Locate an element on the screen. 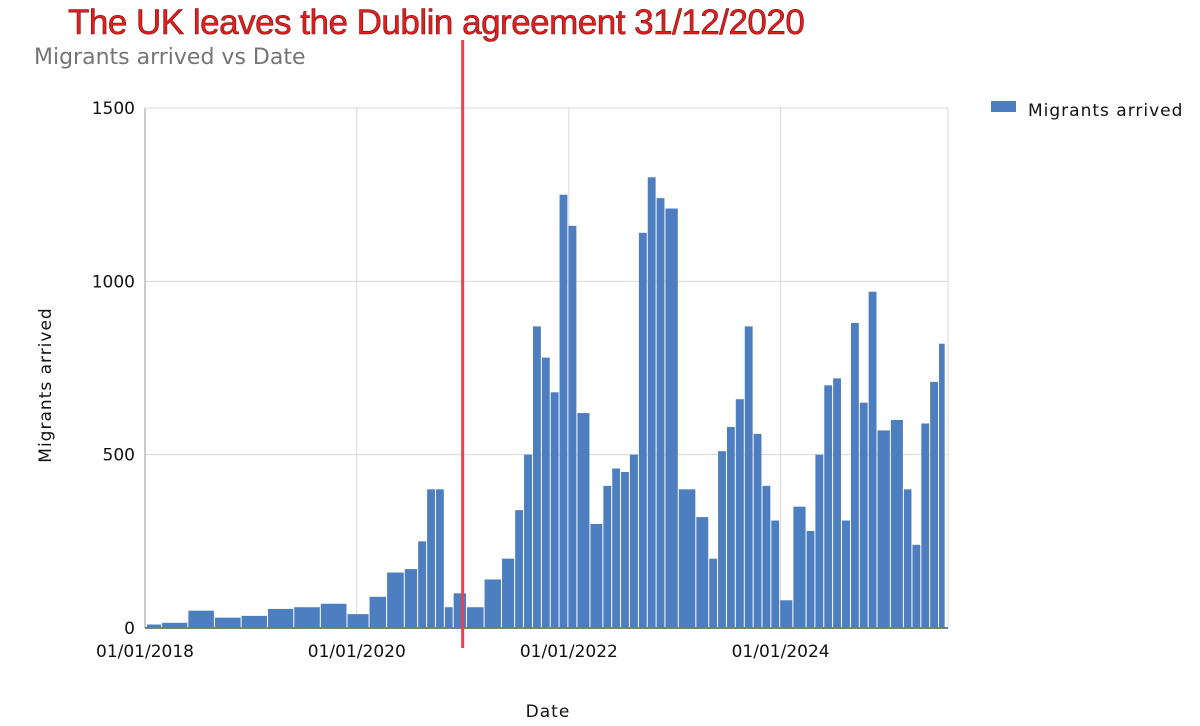  x-tick-label: 01/01/2018 is located at coordinates (145, 652).